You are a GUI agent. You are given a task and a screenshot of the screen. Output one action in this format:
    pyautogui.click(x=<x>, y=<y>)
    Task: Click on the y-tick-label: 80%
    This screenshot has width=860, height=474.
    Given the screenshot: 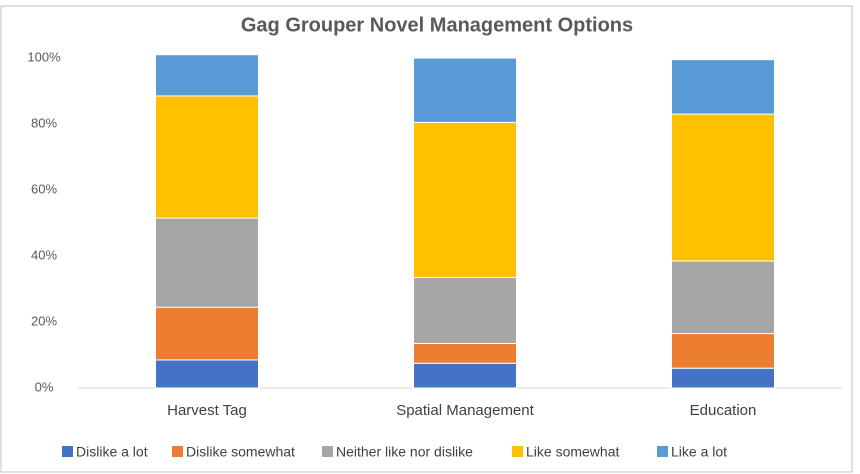 What is the action you would take?
    pyautogui.click(x=44, y=122)
    